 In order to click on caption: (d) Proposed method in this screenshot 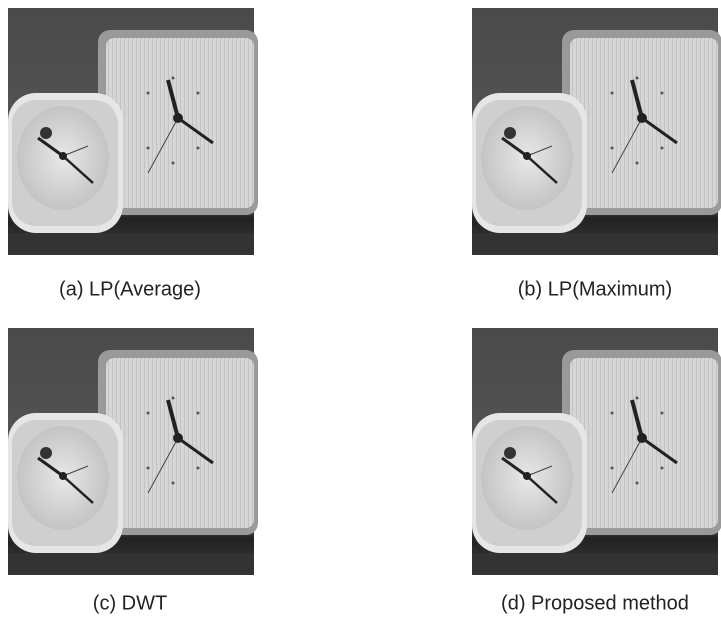, I will do `click(595, 603)`.